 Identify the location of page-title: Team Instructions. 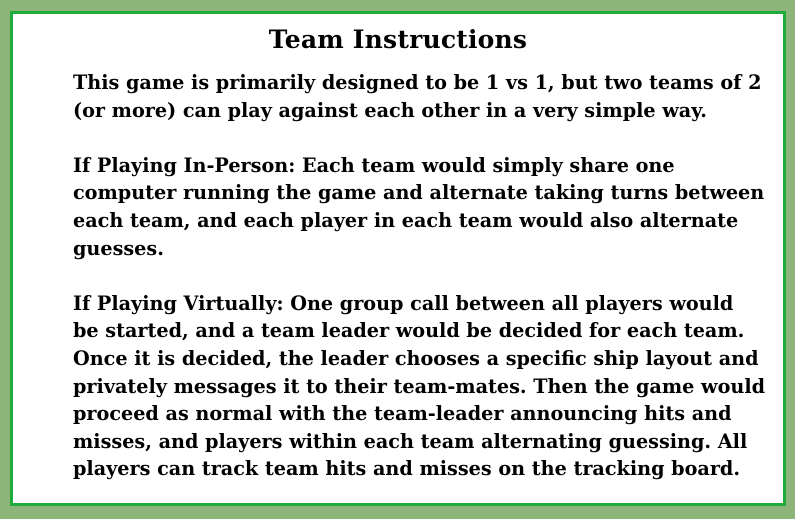
(398, 39).